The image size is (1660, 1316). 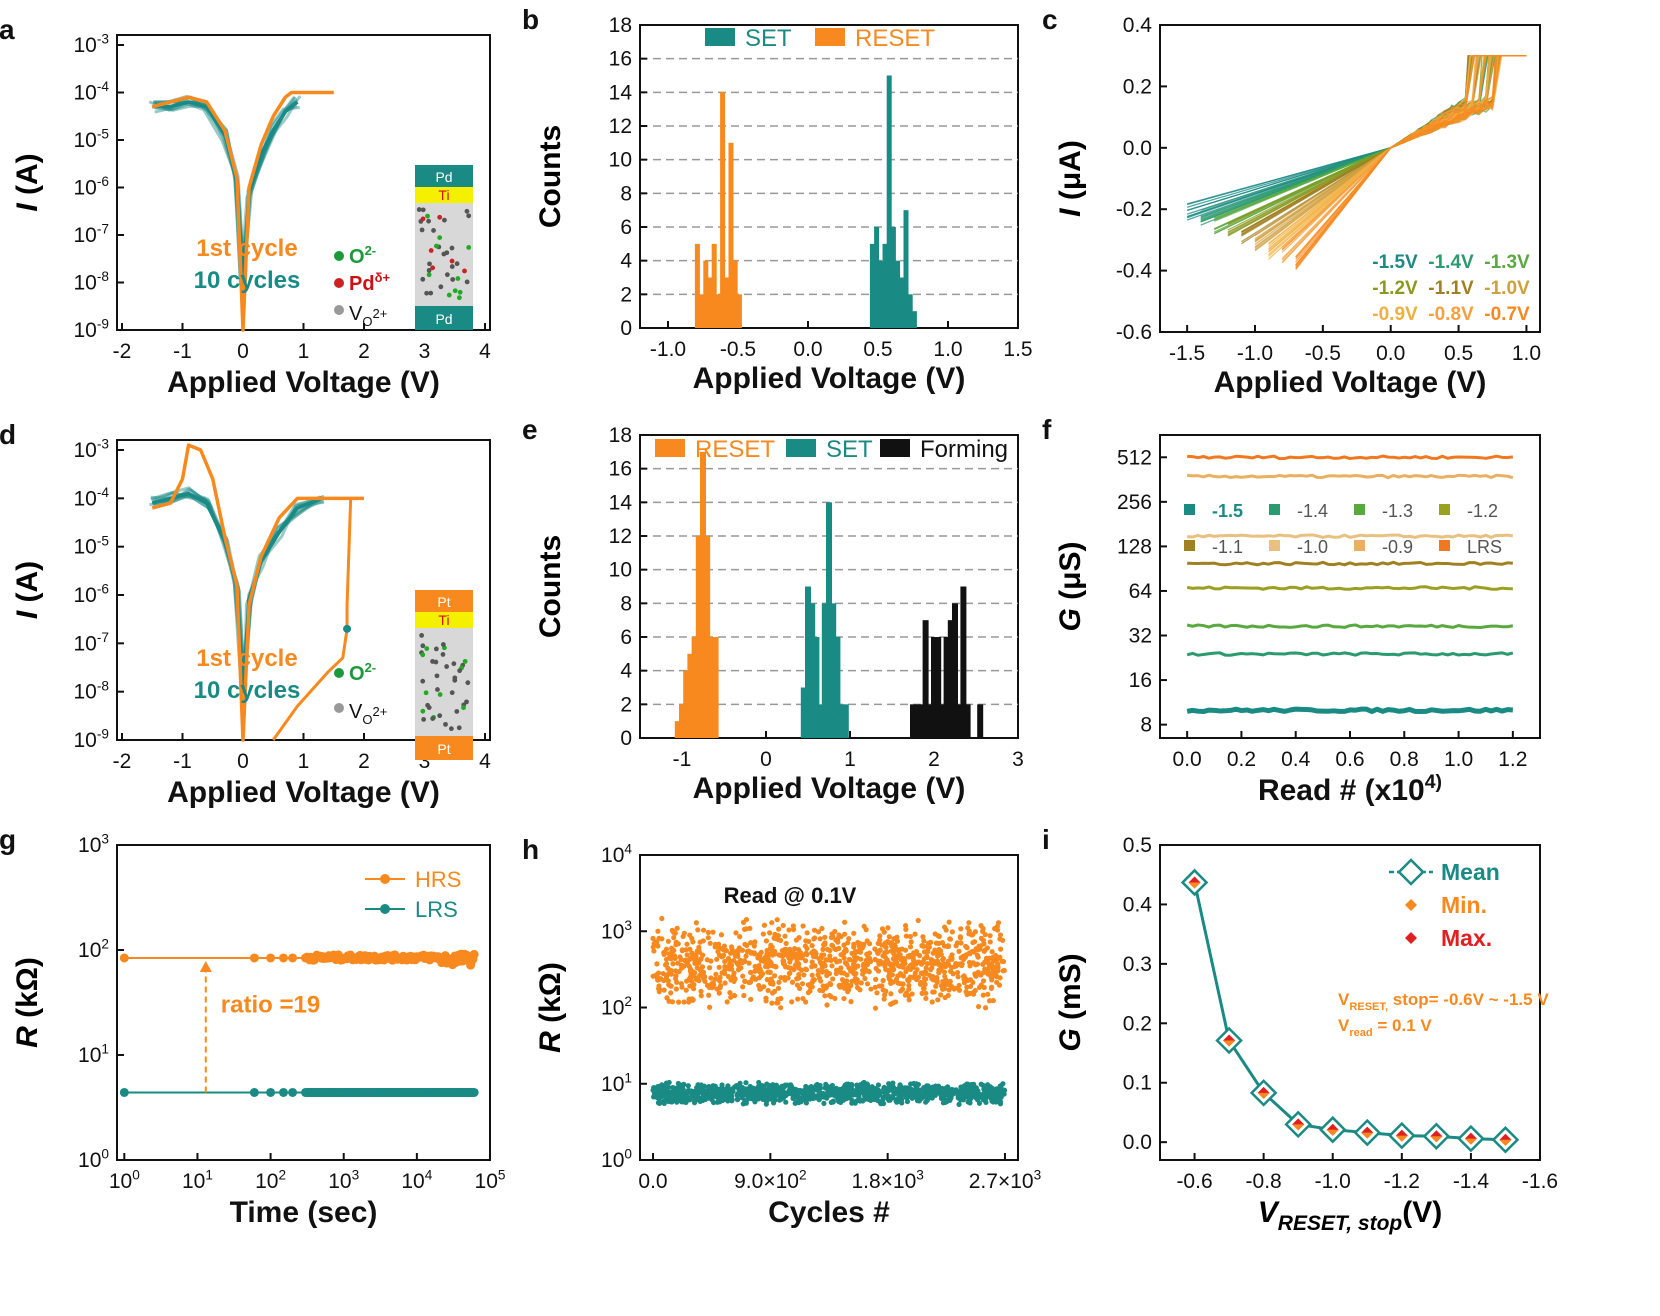 What do you see at coordinates (124, 958) in the screenshot?
I see `retention-point` at bounding box center [124, 958].